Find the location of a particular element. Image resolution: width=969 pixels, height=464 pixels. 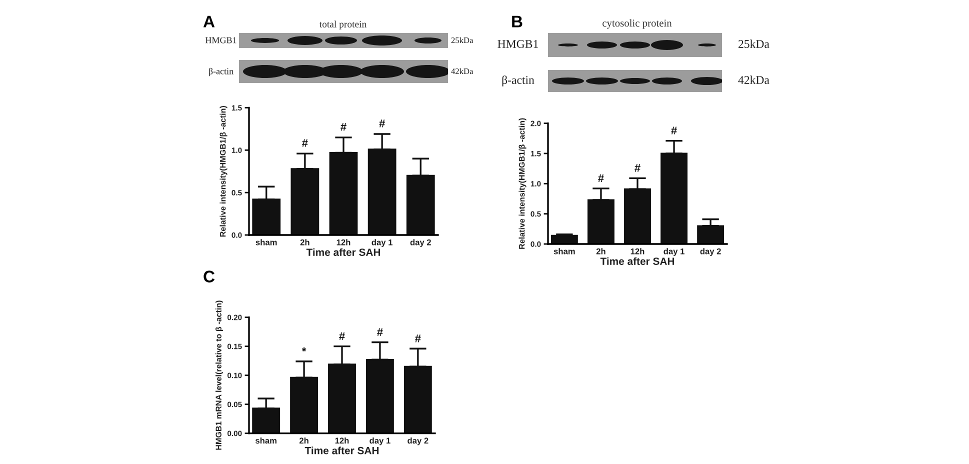

chart-subtitle: cytosolic protein is located at coordinates (637, 24).